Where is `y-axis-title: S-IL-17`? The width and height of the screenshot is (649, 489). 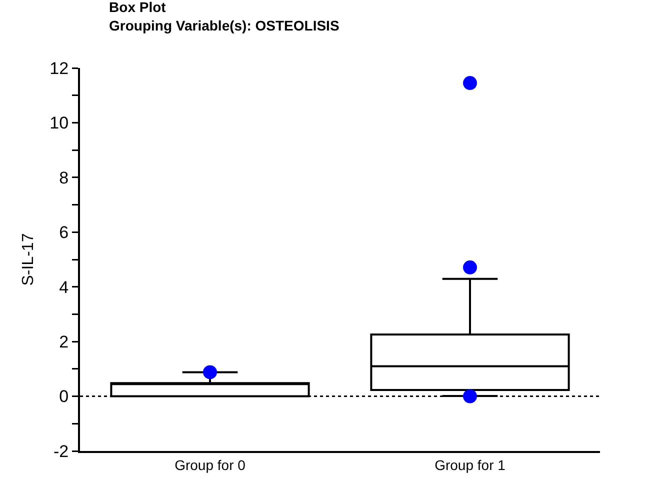
y-axis-title: S-IL-17 is located at coordinates (29, 259).